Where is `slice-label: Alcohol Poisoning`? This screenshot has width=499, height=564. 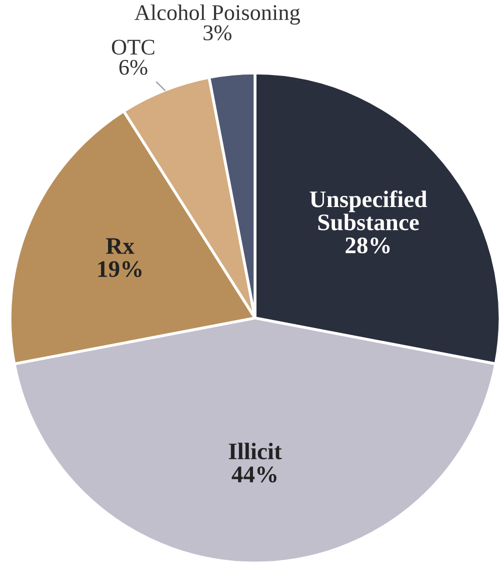
slice-label: Alcohol Poisoning is located at coordinates (217, 14).